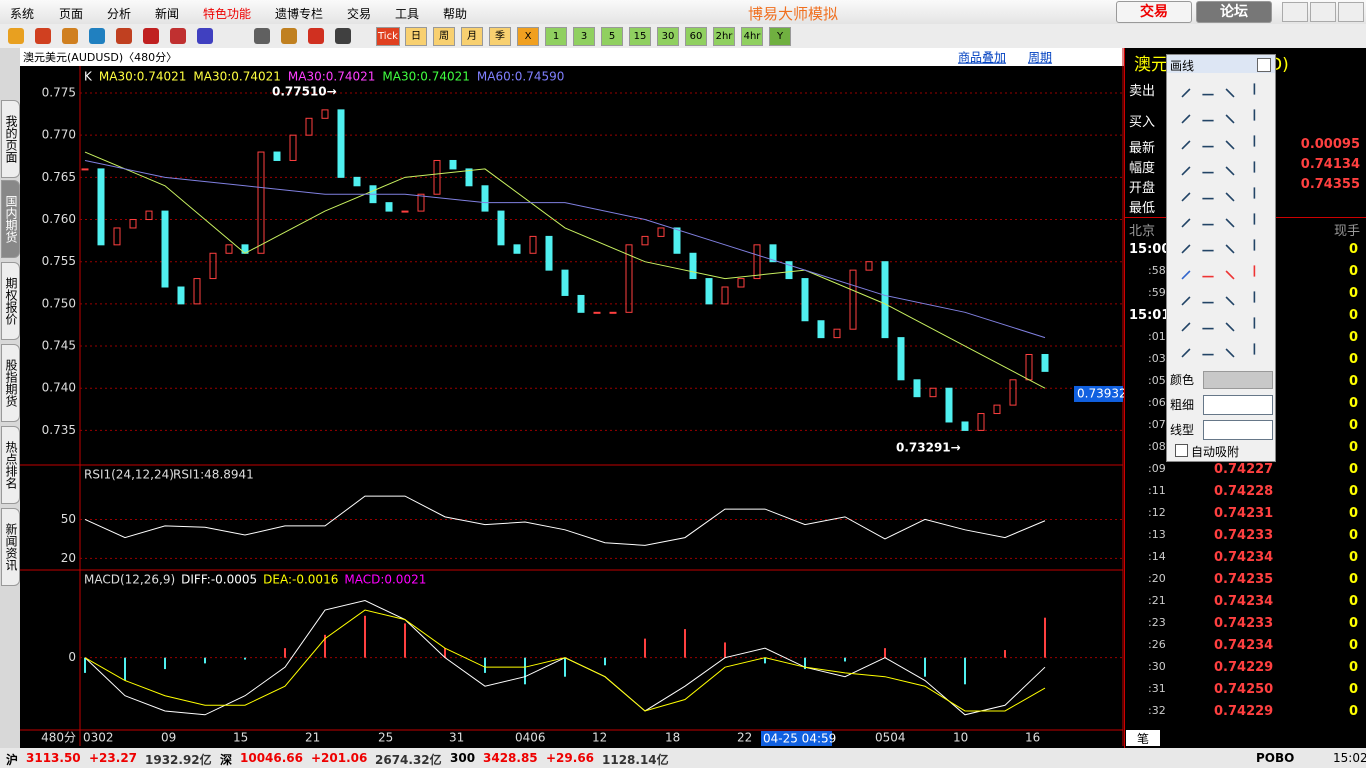  Describe the element at coordinates (416, 36) in the screenshot. I see `toolbar-button: 日` at that location.